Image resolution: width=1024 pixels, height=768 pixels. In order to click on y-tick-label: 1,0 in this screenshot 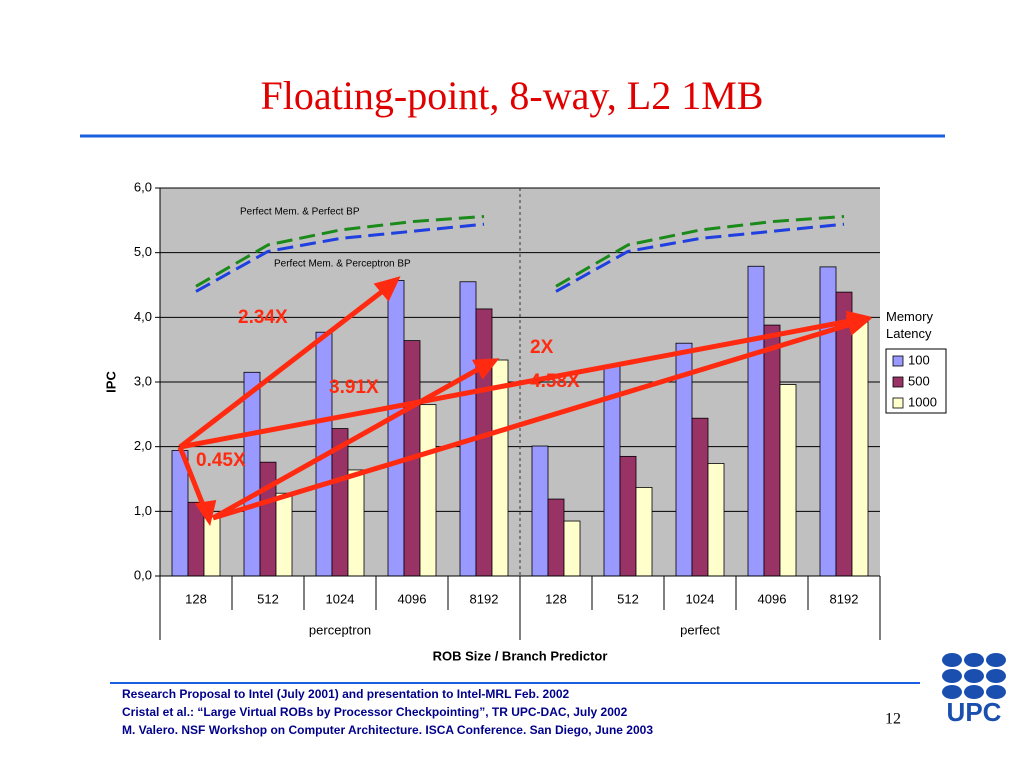, I will do `click(143, 510)`.